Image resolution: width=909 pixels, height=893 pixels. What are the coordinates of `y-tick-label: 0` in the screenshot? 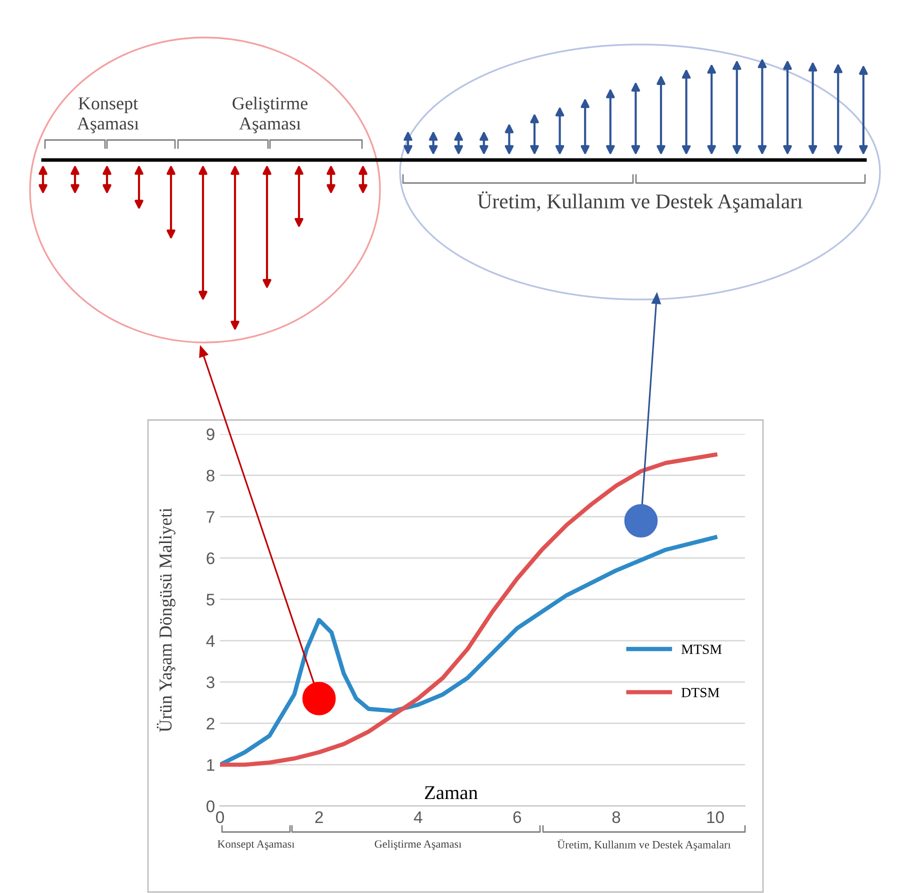 It's located at (210, 806).